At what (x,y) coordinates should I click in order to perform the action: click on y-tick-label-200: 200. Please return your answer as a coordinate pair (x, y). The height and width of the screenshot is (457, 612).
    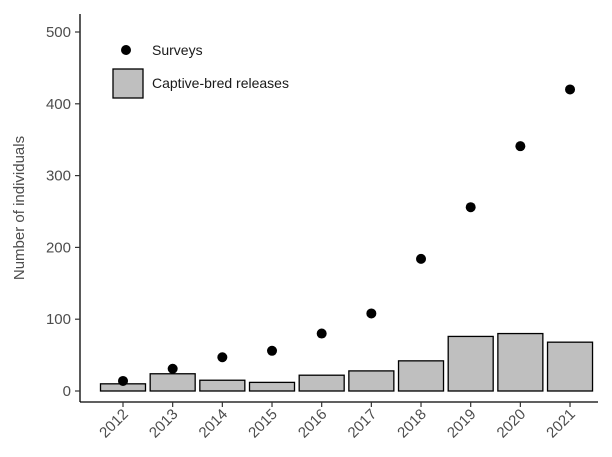
    Looking at the image, I should click on (58, 247).